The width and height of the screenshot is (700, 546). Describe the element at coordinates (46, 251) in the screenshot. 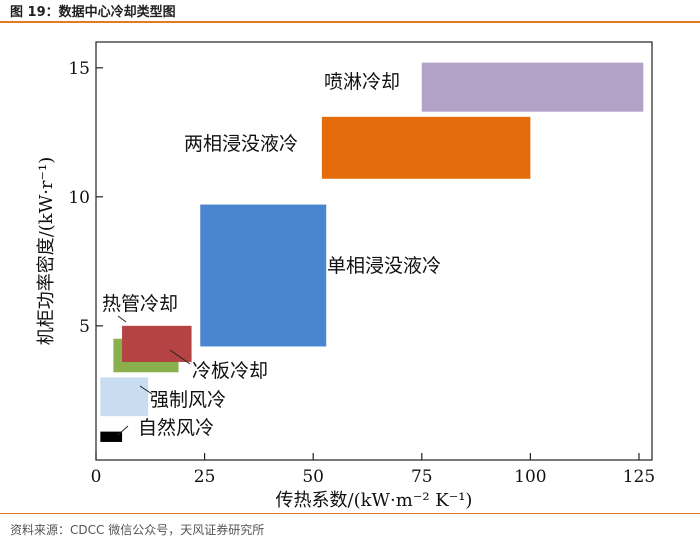

I see `y-axis-label: 机柜功率密度/(kW·r⁻¹)` at that location.